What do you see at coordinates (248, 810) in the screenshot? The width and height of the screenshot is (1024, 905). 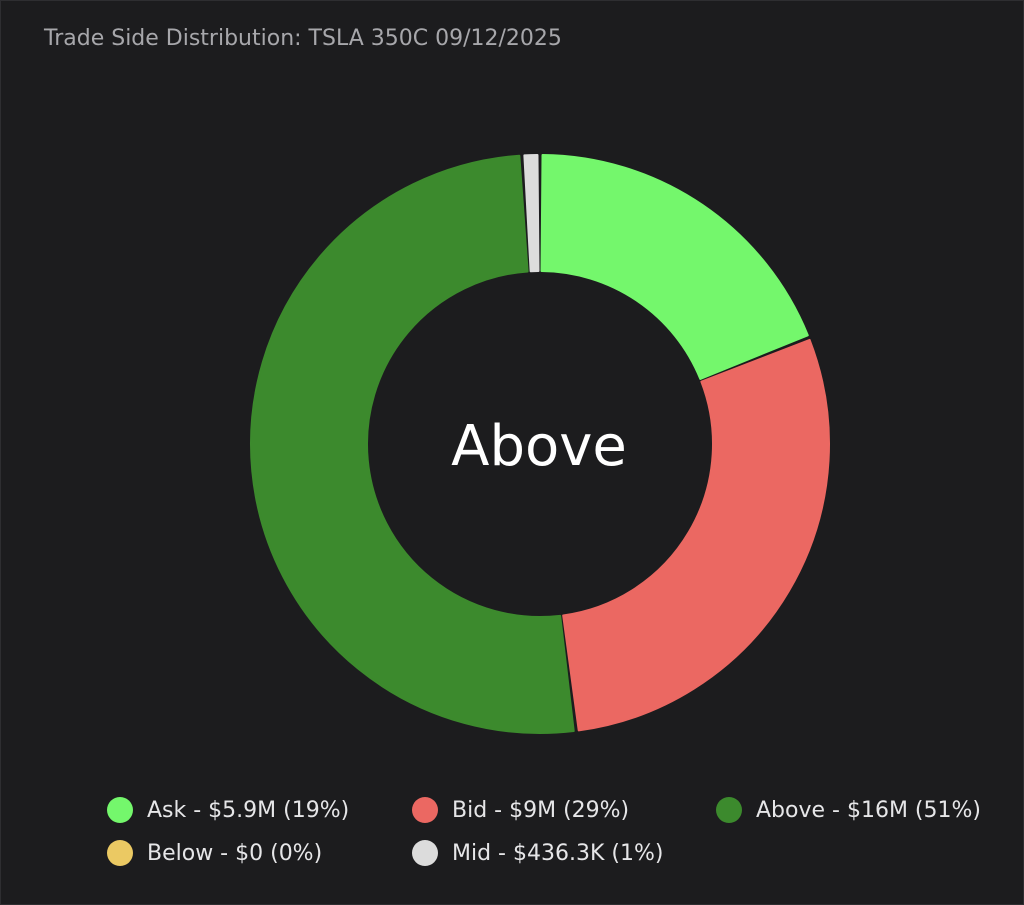 I see `legend-label-ask: Ask - $5.9M (19%)` at bounding box center [248, 810].